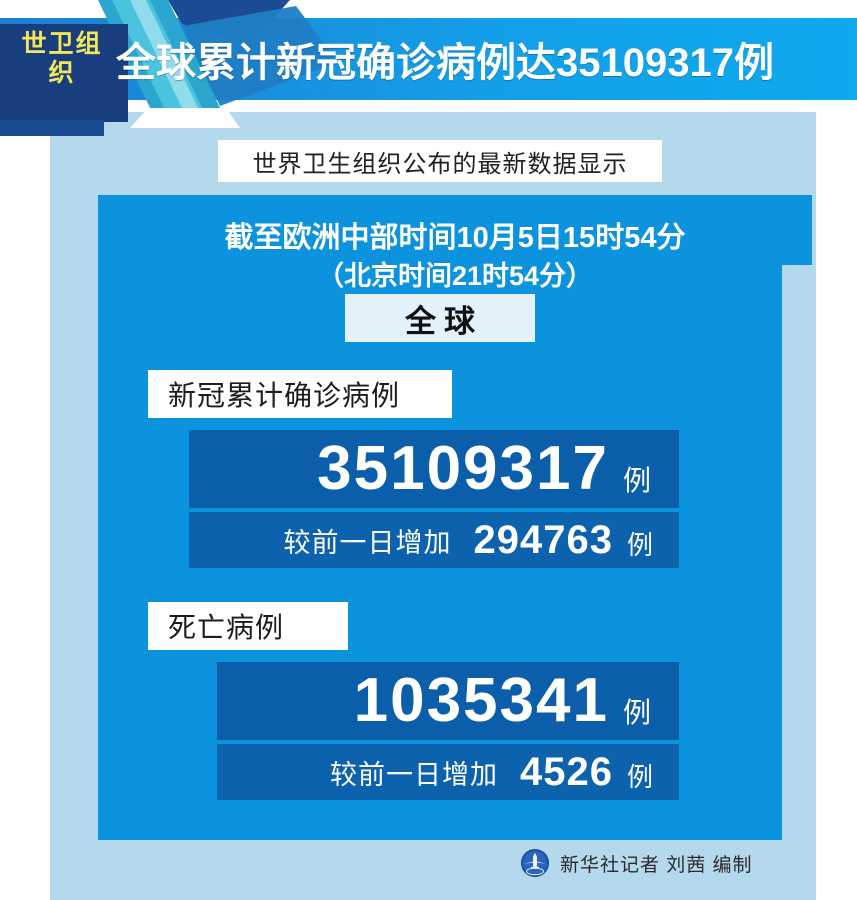  What do you see at coordinates (455, 276) in the screenshot?
I see `timestamp-line-secondary: （北京时间21时54分）` at bounding box center [455, 276].